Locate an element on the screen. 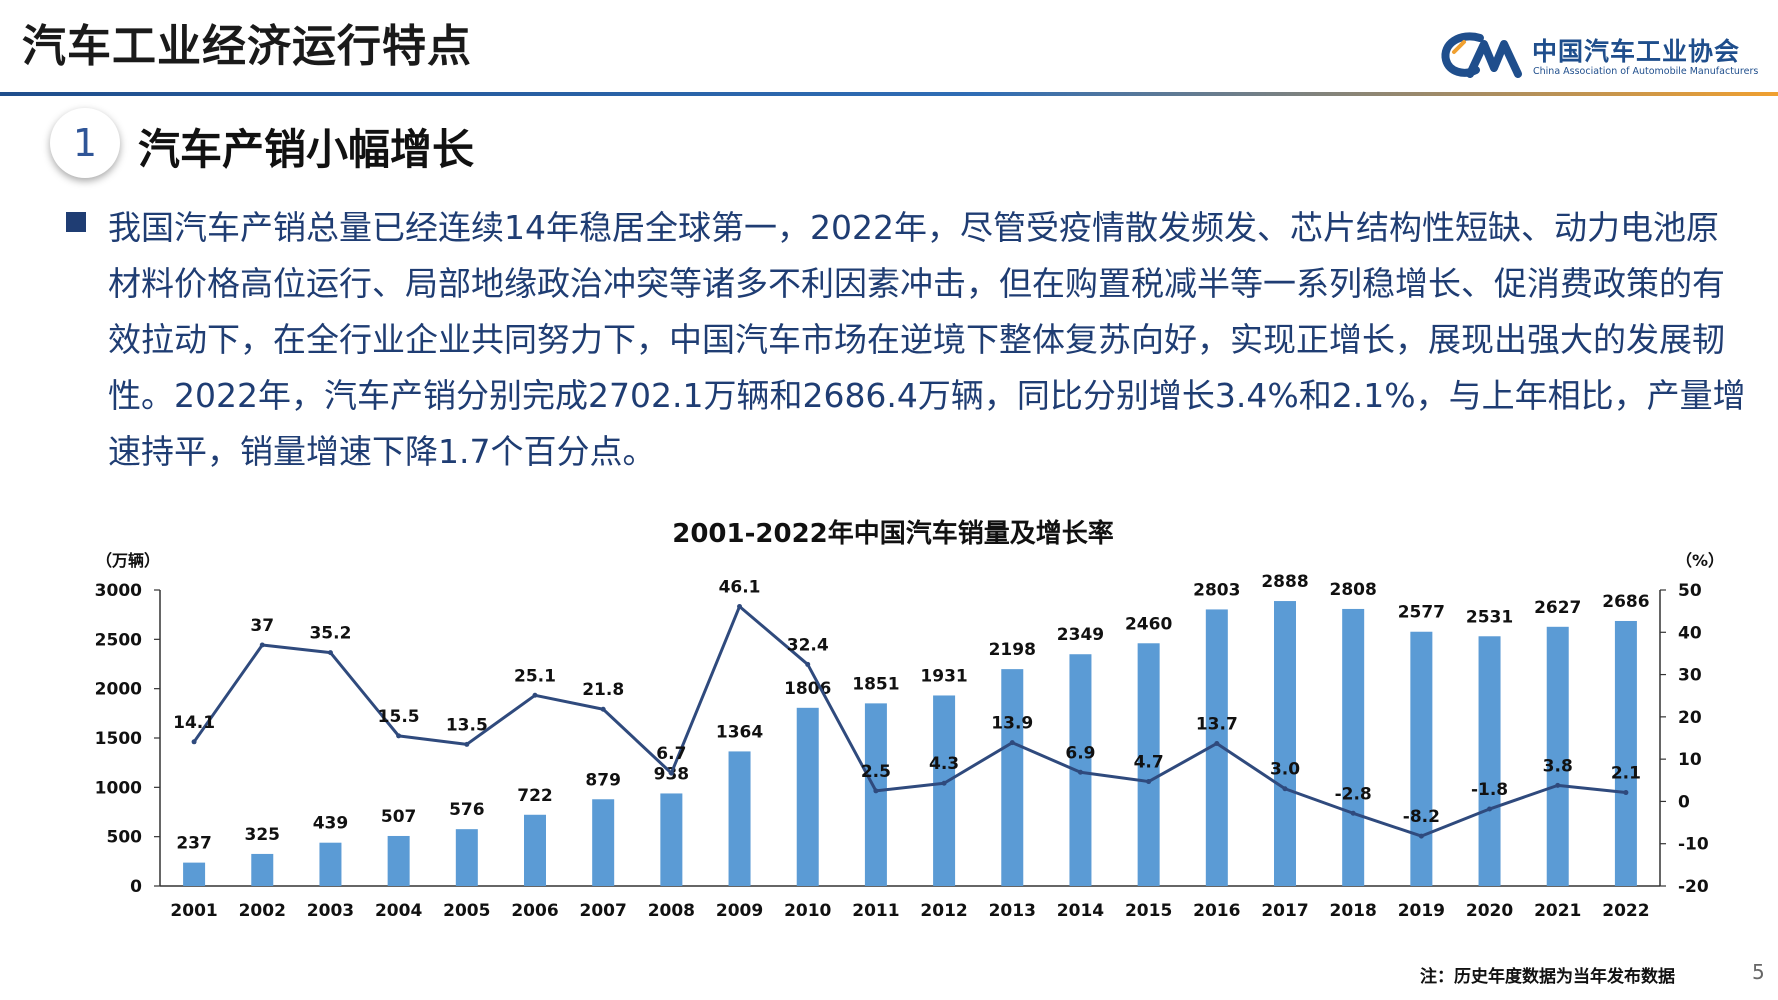 The width and height of the screenshot is (1778, 1000). growth-rate-label: 46.1 is located at coordinates (740, 587).